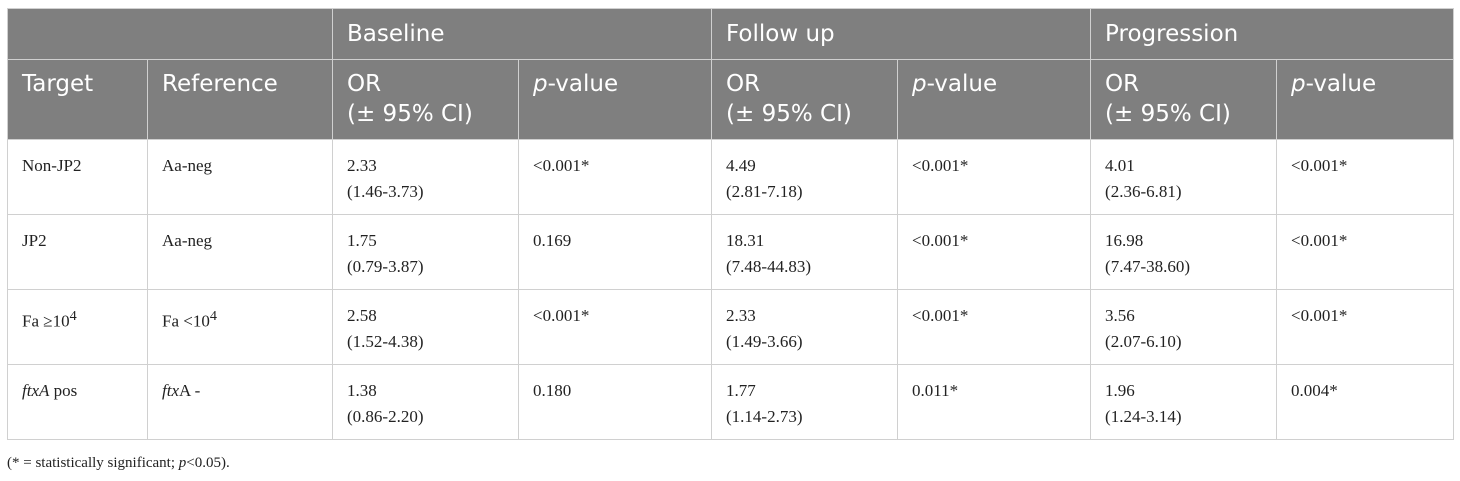 The height and width of the screenshot is (481, 1460). I want to click on header-baseline: Baseline, so click(522, 34).